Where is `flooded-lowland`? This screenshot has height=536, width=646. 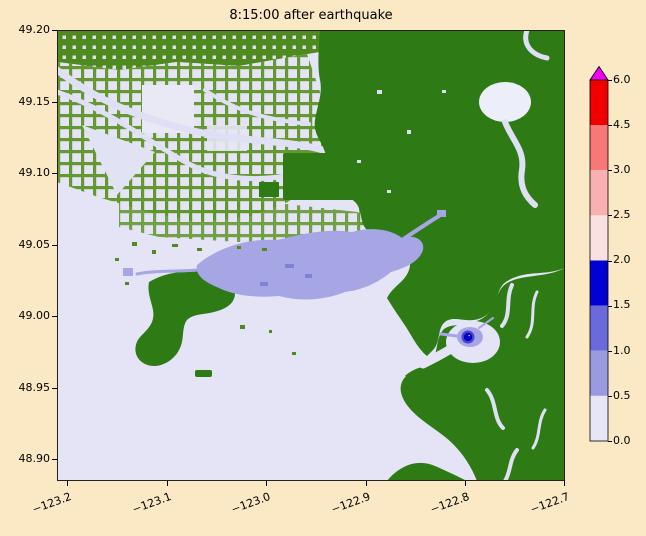 flooded-lowland is located at coordinates (284, 255).